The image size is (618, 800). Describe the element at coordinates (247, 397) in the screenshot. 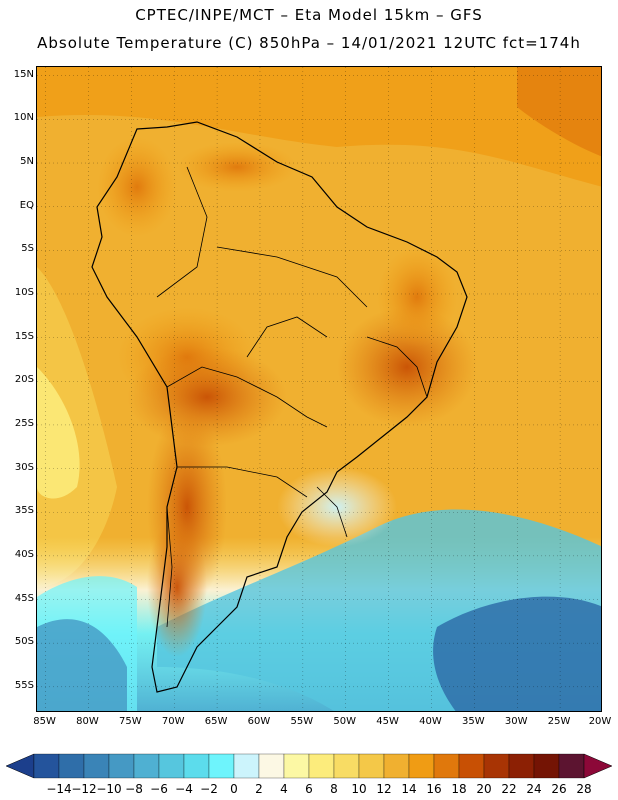

I see `border-bolivia-brazil` at that location.